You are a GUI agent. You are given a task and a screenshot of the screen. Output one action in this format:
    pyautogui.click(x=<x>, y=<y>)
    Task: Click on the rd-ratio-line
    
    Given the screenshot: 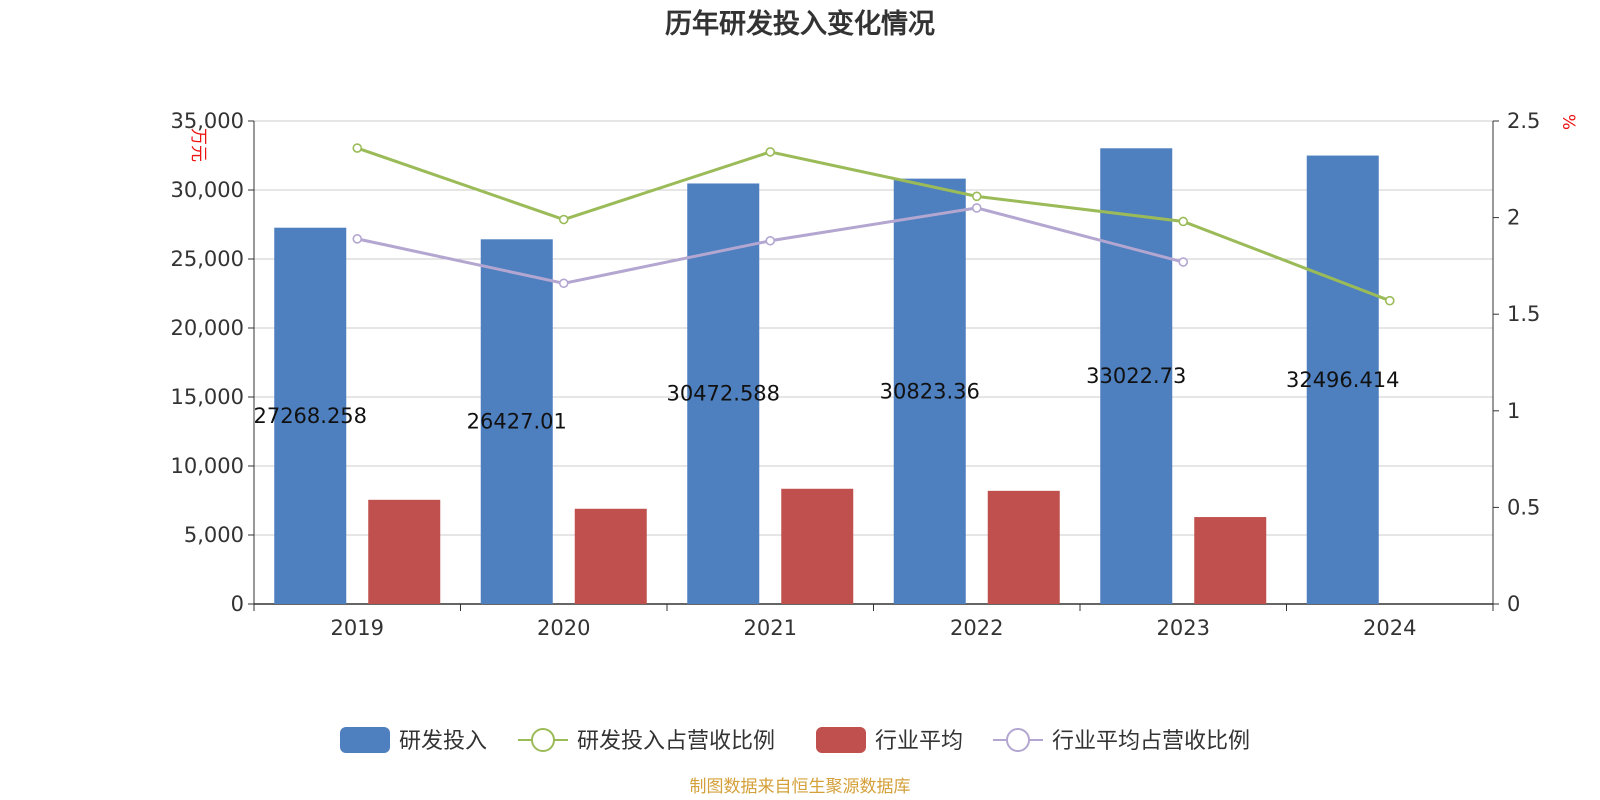 What is the action you would take?
    pyautogui.click(x=873, y=224)
    